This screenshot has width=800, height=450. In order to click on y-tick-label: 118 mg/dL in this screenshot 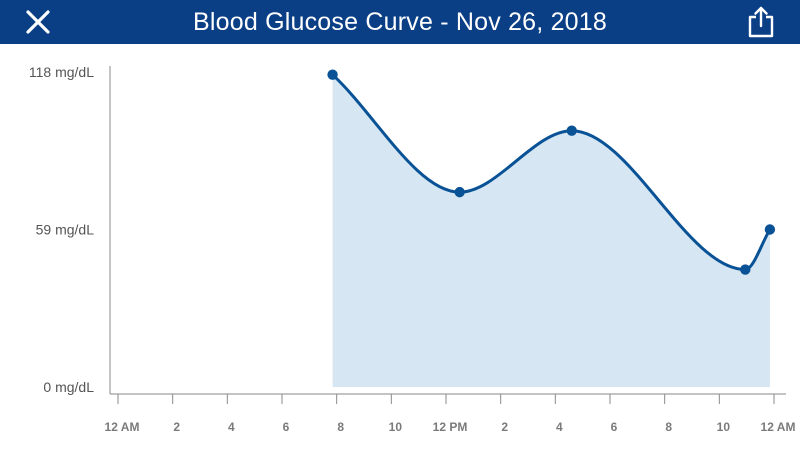, I will do `click(61, 72)`.